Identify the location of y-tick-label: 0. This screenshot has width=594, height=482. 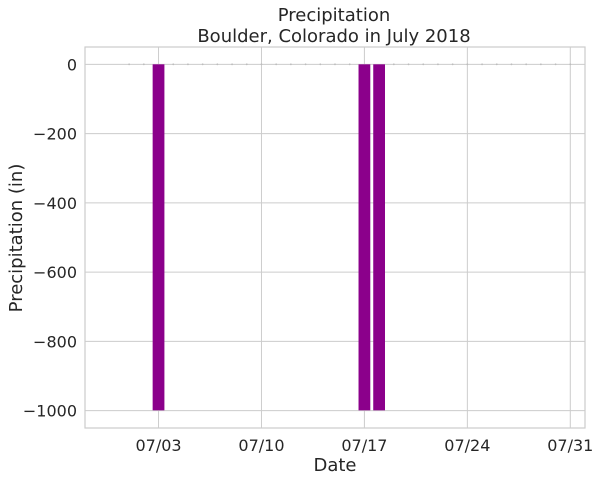
(72, 64).